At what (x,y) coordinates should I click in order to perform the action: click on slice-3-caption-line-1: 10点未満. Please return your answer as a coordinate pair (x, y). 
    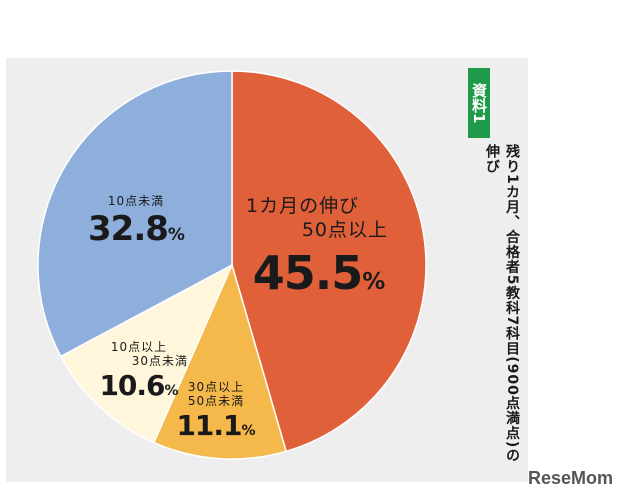
    Looking at the image, I should click on (136, 201).